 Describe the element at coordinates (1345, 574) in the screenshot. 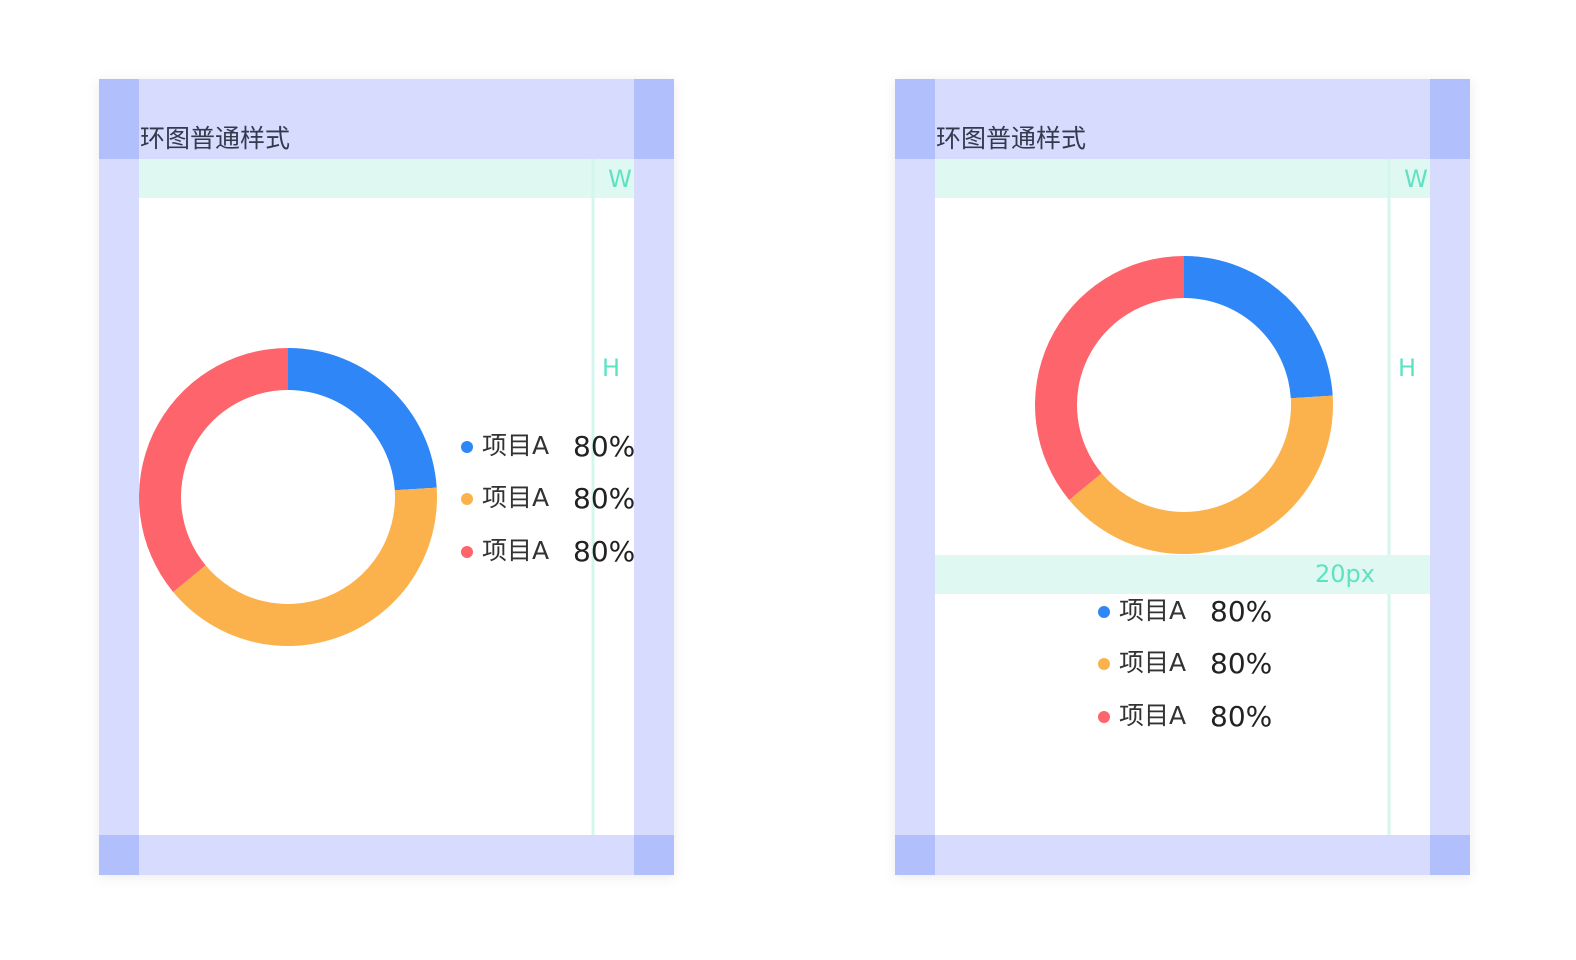

I see `gap-label: 20px` at that location.